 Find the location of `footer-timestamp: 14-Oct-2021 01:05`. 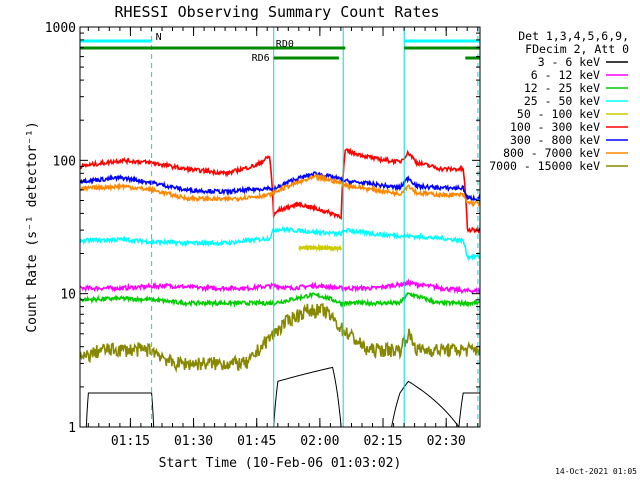

footer-timestamp: 14-Oct-2021 01:05 is located at coordinates (596, 471).